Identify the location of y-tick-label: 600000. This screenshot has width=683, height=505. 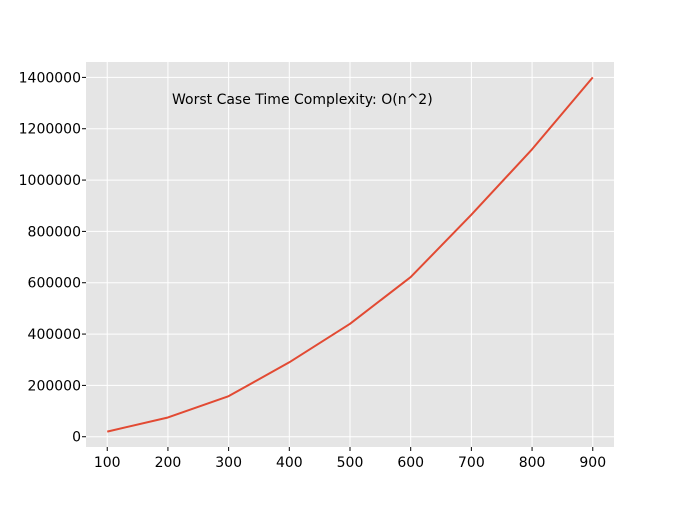
(54, 284).